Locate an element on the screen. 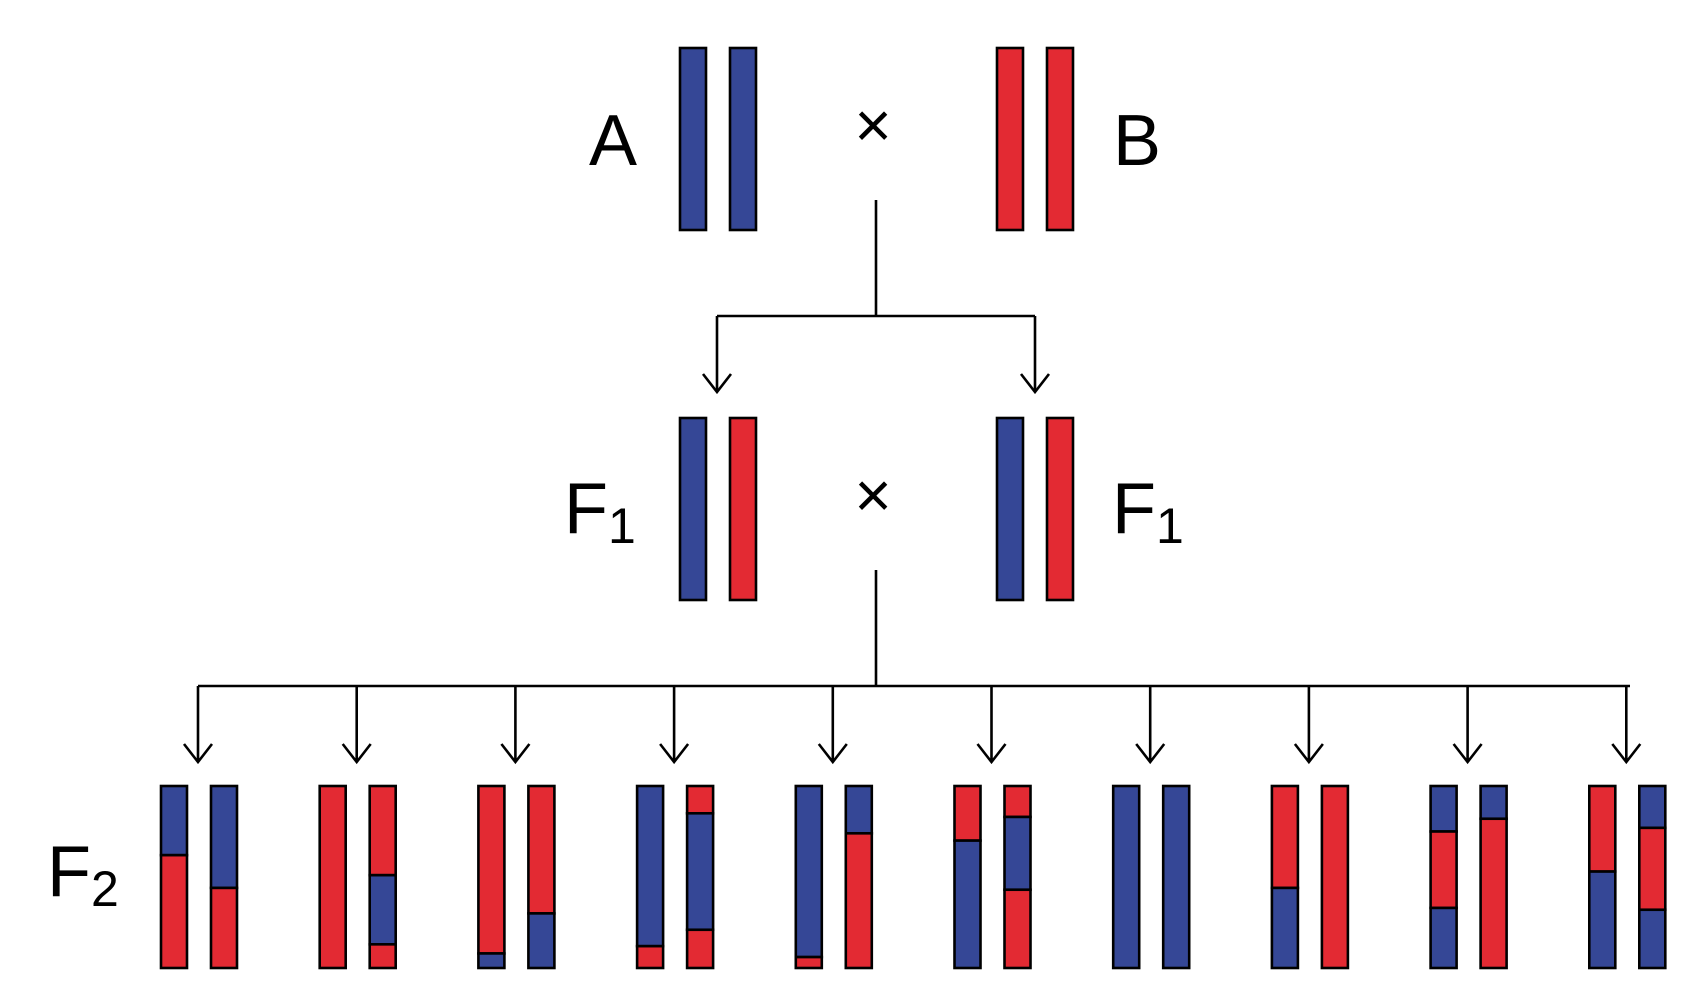  f1-left-label: F1 is located at coordinates (600, 511).